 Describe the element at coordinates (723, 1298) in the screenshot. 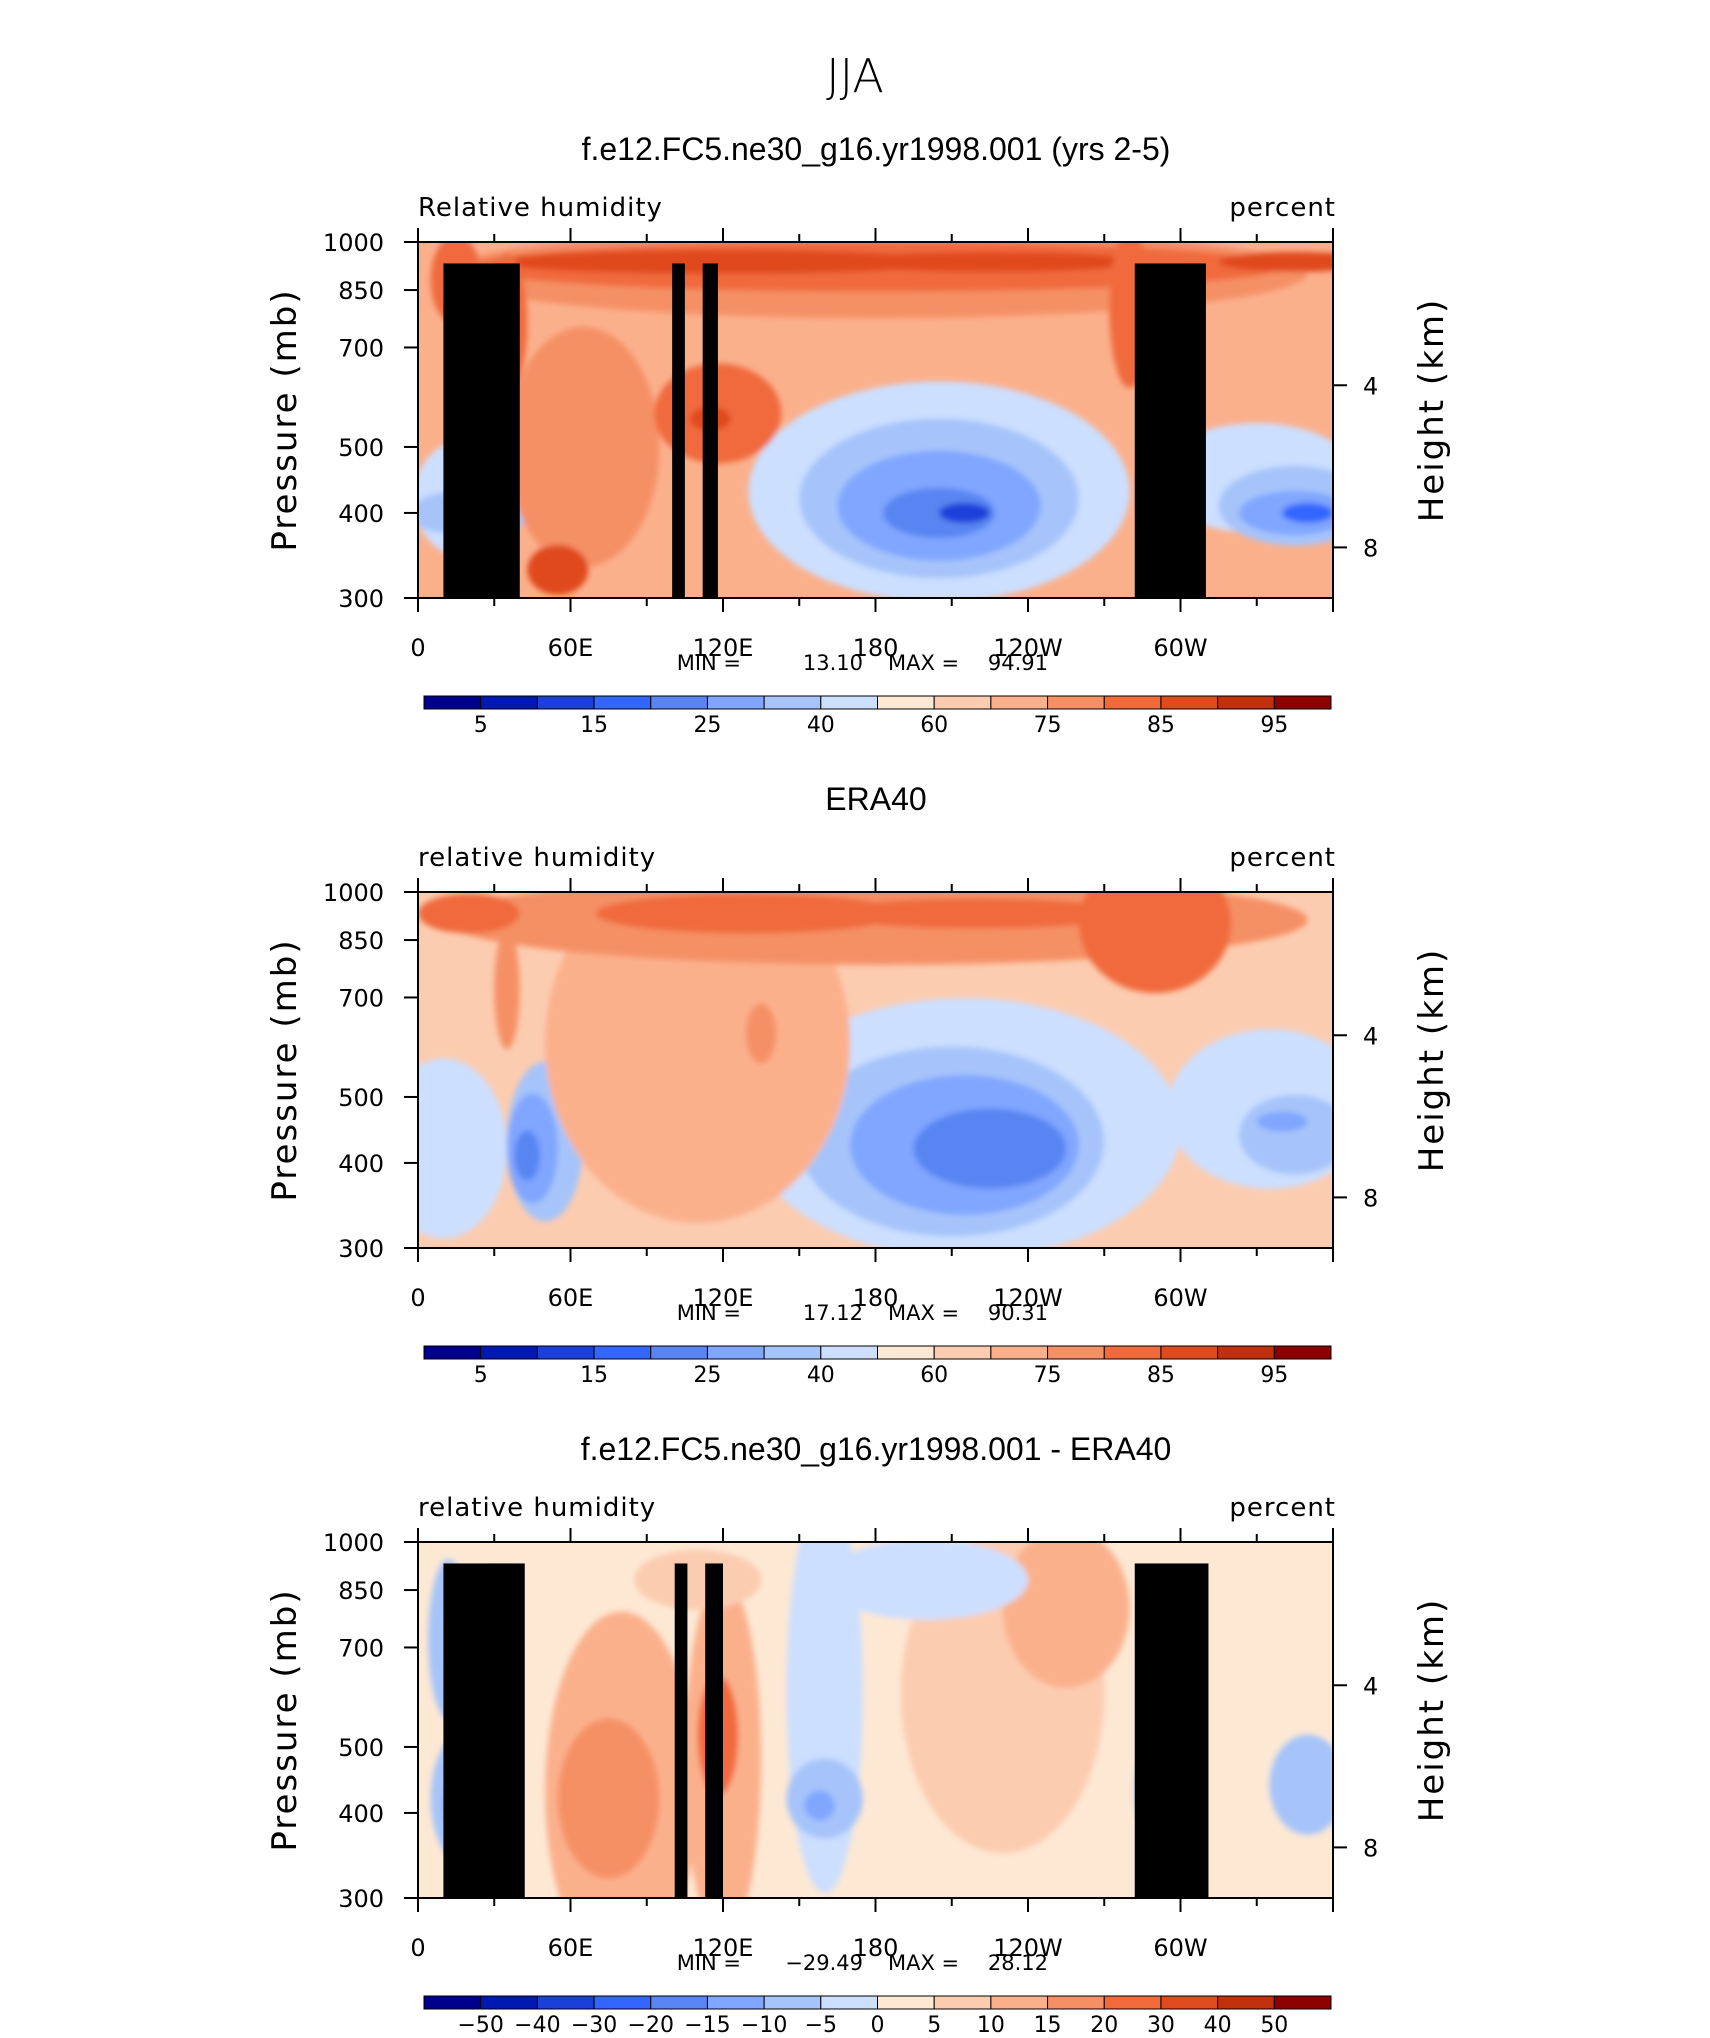

I see `x-tick-label: 120E` at that location.